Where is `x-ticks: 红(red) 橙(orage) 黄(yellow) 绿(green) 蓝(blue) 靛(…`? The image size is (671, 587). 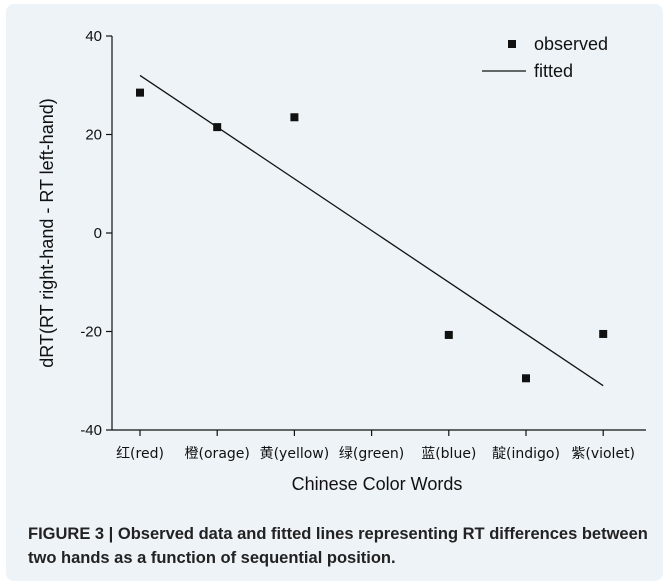 x-ticks: 红(red) 橙(orage) 黄(yellow) 绿(green) 蓝(blue) 靛(… is located at coordinates (375, 446).